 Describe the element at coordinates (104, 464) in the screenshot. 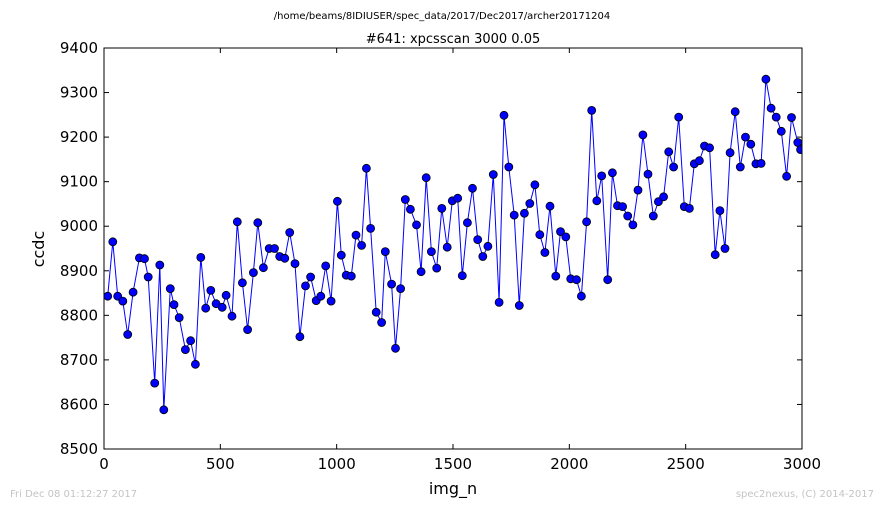

I see `x-tick-label: 0` at that location.